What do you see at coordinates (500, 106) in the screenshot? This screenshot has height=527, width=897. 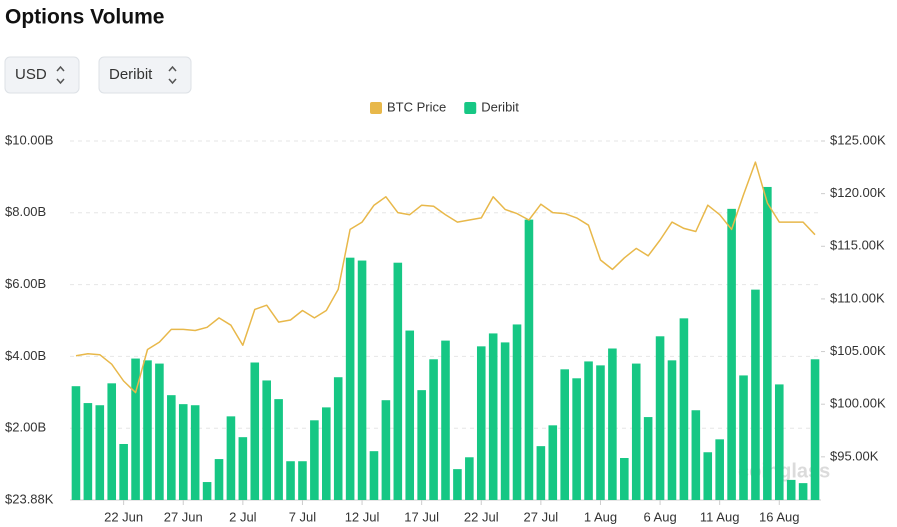 I see `legend-label: Deribit` at bounding box center [500, 106].